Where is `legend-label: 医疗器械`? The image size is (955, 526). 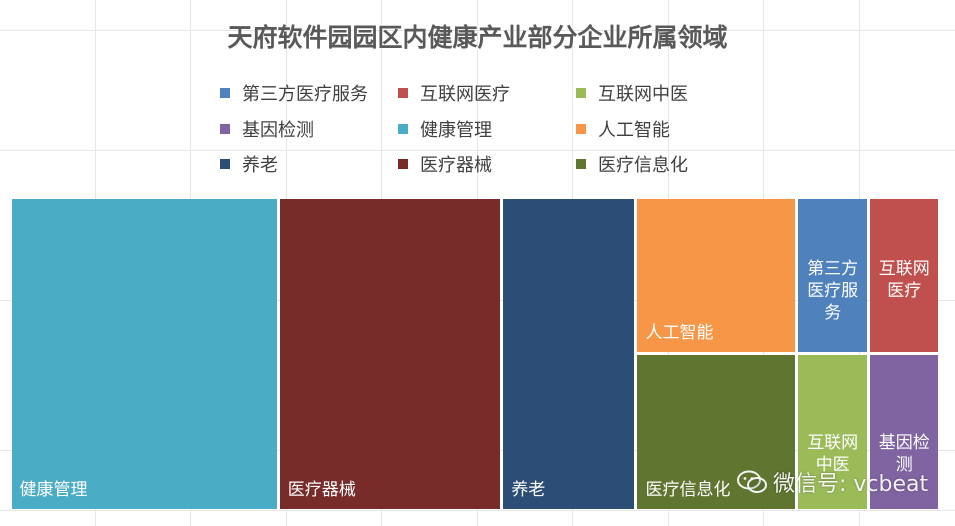 legend-label: 医疗器械 is located at coordinates (456, 165).